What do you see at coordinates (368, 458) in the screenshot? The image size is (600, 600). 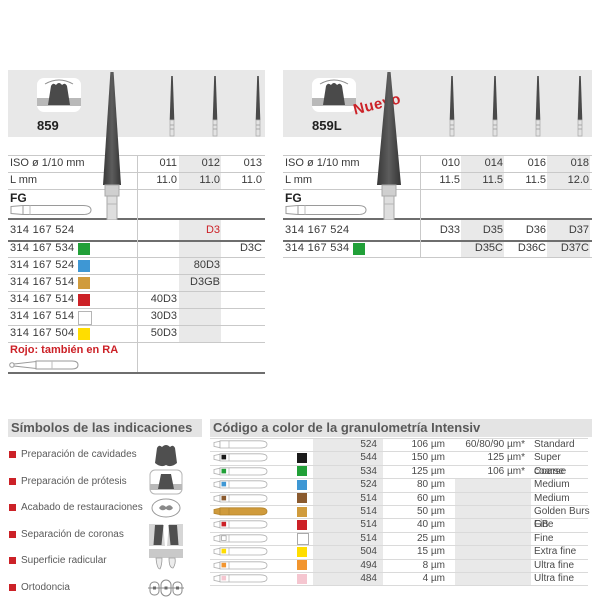 I see `grit-code: 544` at bounding box center [368, 458].